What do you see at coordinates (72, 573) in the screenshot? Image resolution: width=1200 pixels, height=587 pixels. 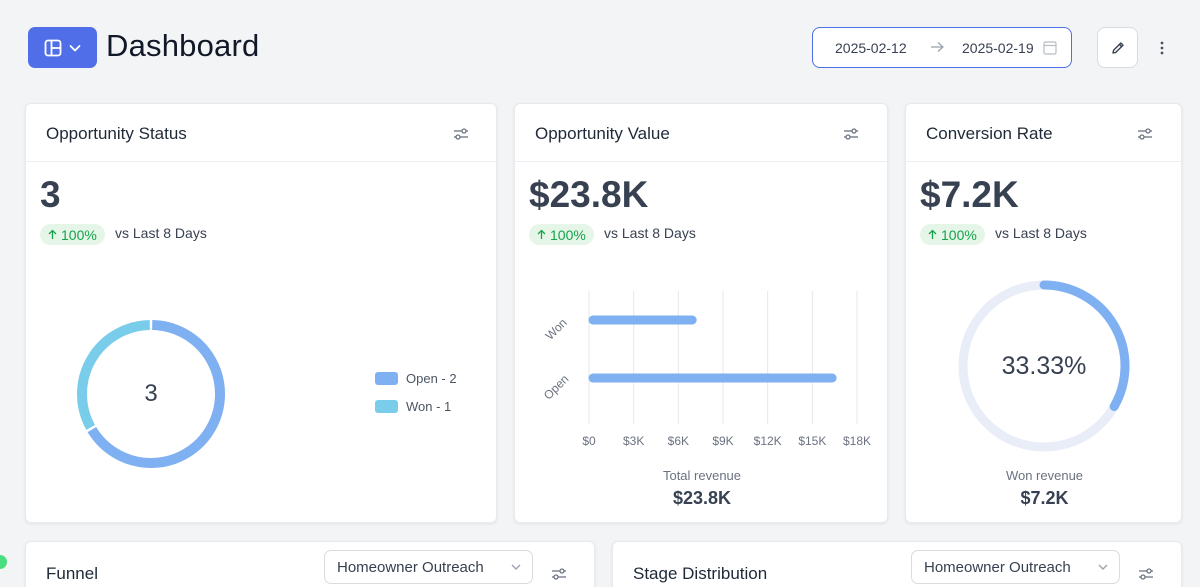 I see `card-title: Funnel` at bounding box center [72, 573].